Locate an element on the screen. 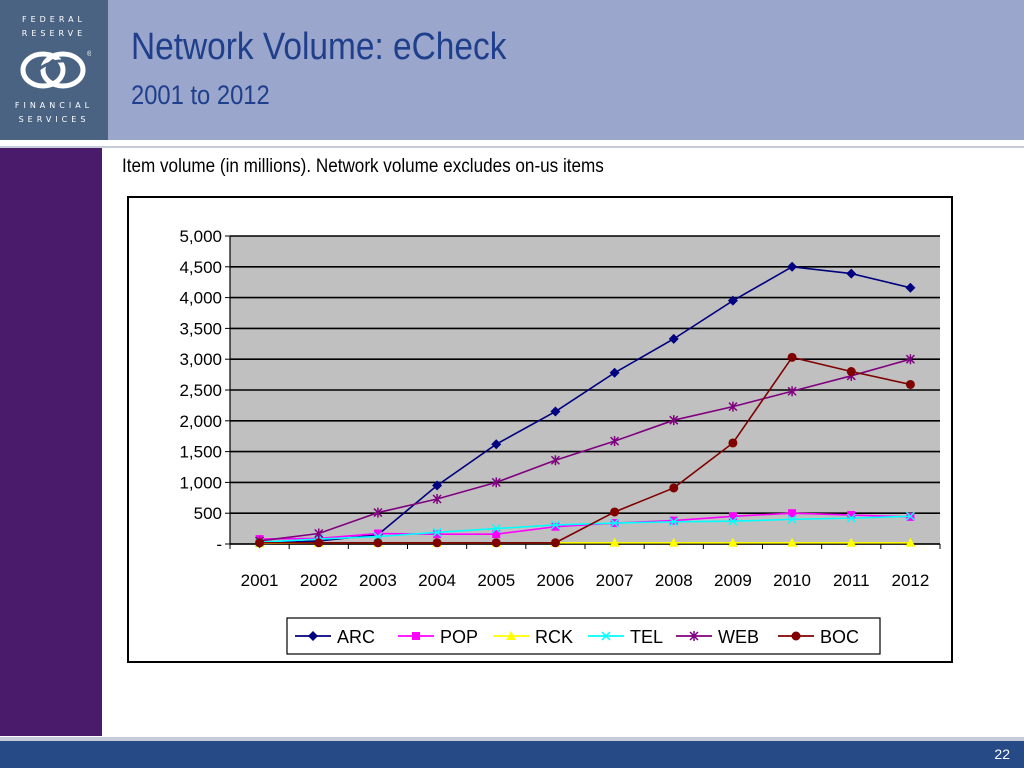 This screenshot has height=768, width=1024. legend-marker-tel is located at coordinates (606, 636).